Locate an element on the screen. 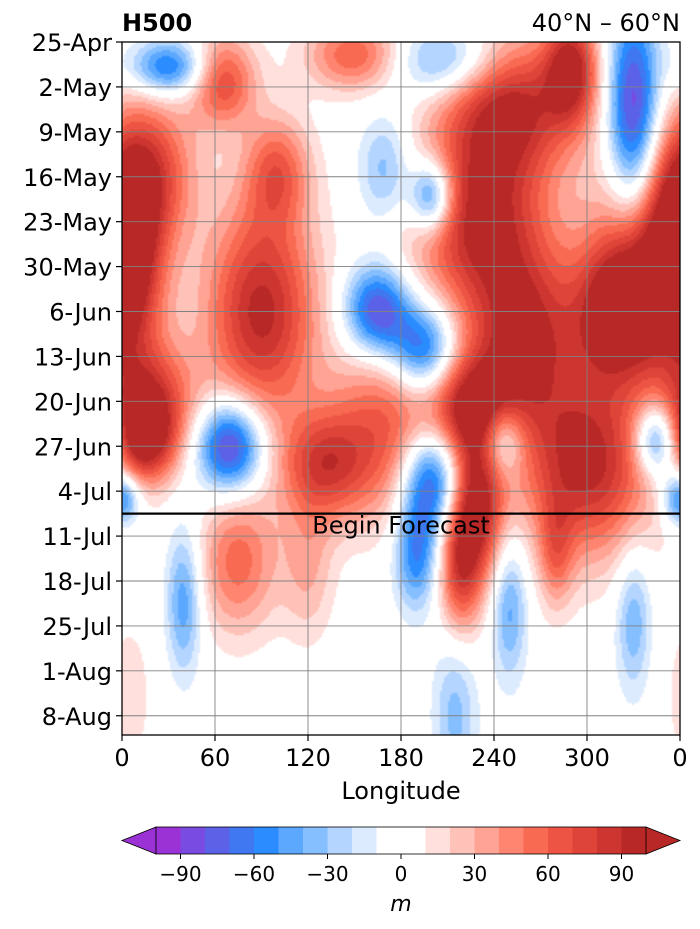 This screenshot has width=700, height=929. colorbar-tick-label: 0 is located at coordinates (401, 874).